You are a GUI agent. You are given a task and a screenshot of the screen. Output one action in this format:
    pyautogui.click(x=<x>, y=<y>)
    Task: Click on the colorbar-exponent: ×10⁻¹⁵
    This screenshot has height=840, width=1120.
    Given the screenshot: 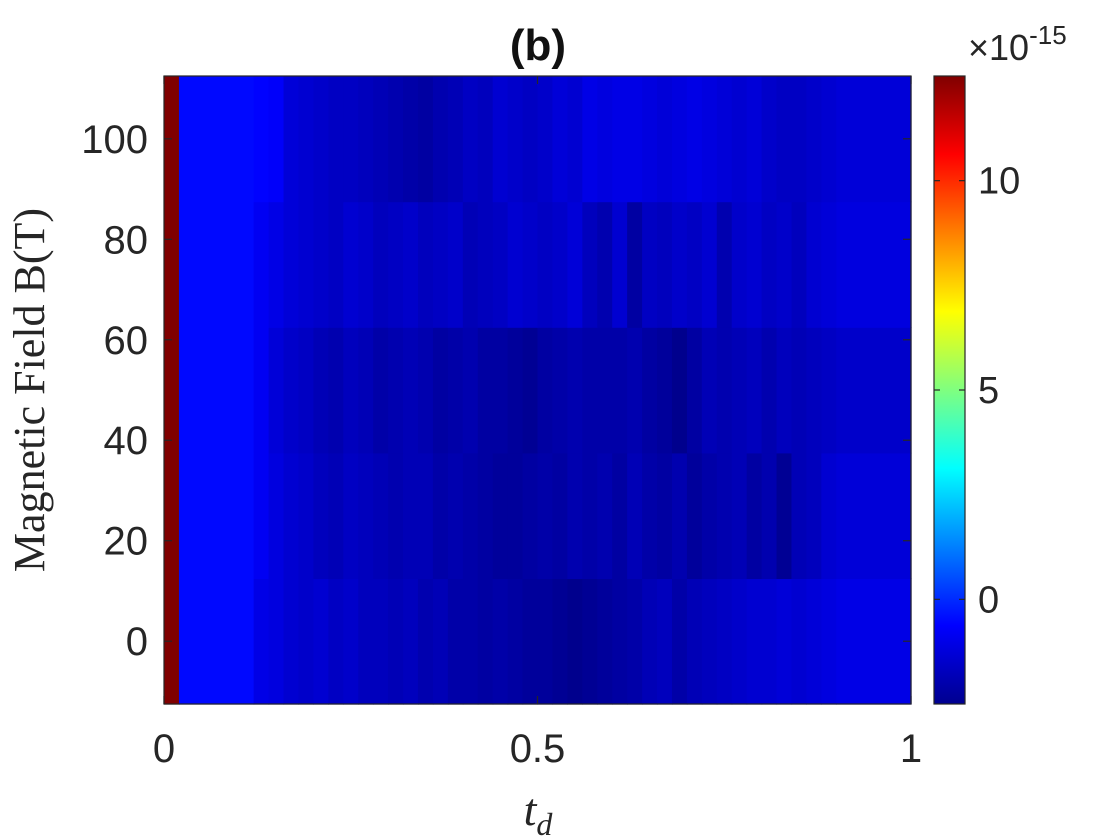 What is the action you would take?
    pyautogui.click(x=1017, y=44)
    